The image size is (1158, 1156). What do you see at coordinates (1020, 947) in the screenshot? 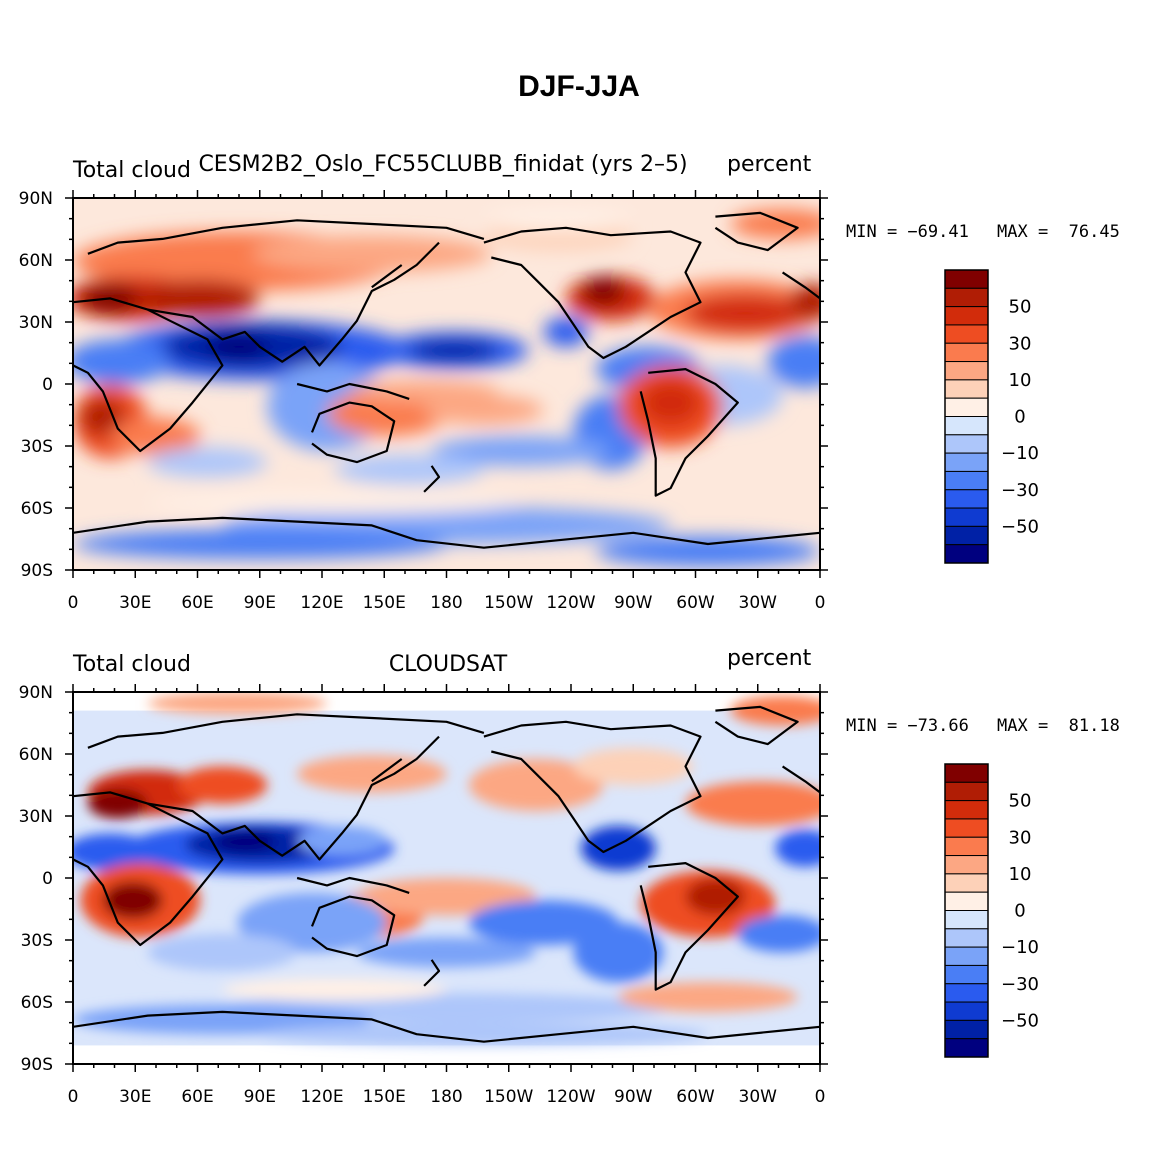
I see `colorbar-tick-label: −10` at bounding box center [1020, 947].